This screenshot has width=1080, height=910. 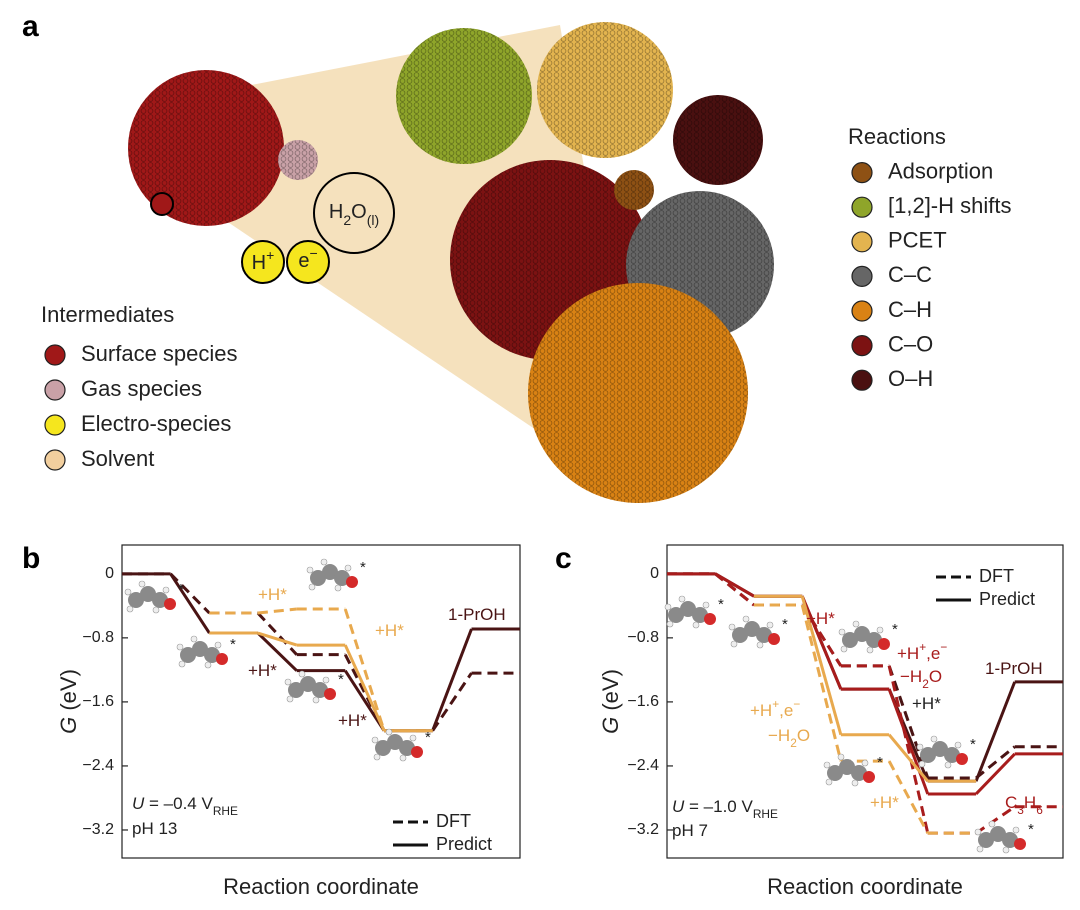 What do you see at coordinates (354, 214) in the screenshot?
I see `node-label: H2O(l)` at bounding box center [354, 214].